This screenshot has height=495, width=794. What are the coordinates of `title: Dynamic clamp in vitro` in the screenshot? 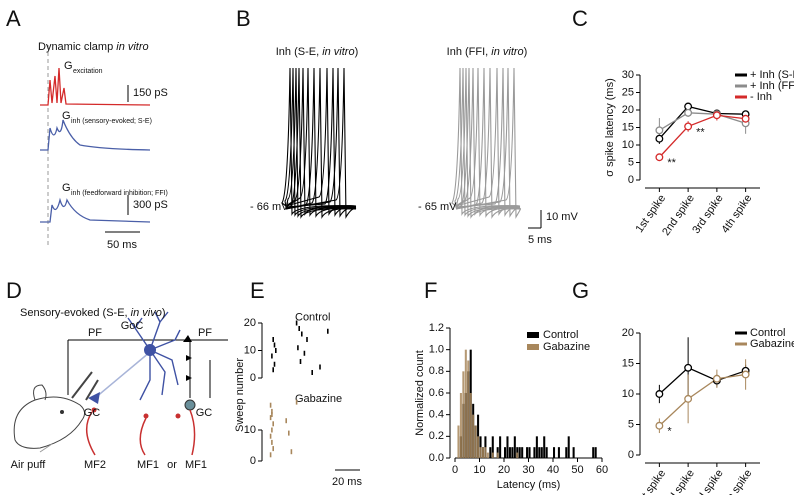 It's located at (93, 47).